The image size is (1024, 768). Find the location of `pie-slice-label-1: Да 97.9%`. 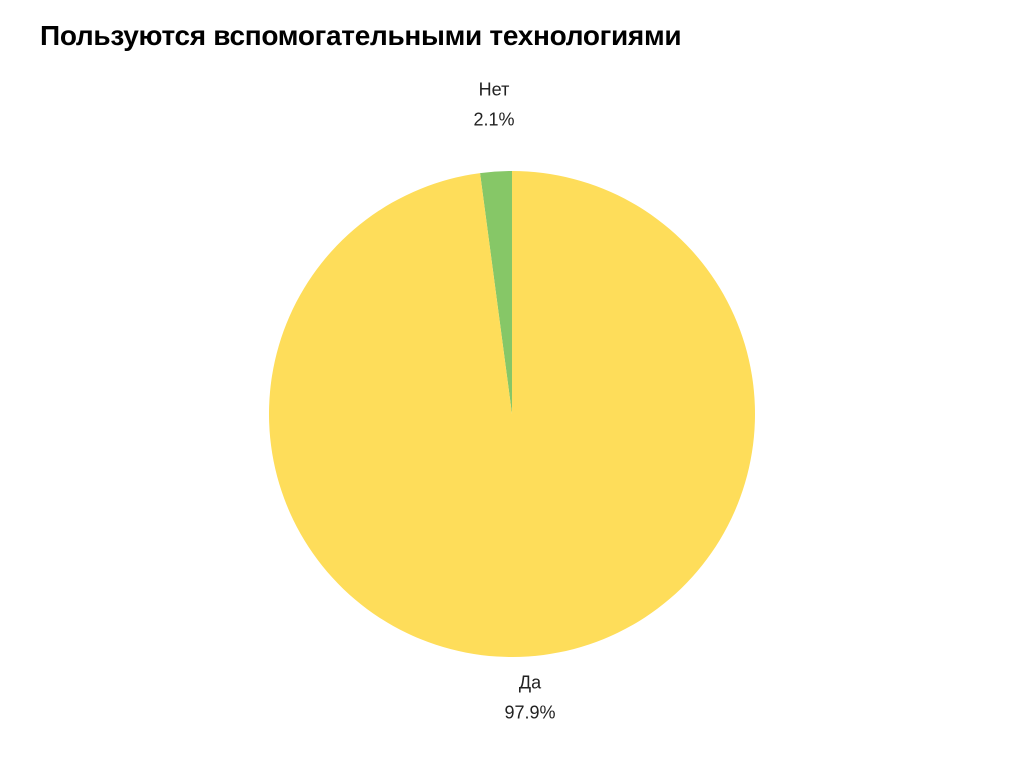

pie-slice-label-1: Да 97.9% is located at coordinates (529, 697).